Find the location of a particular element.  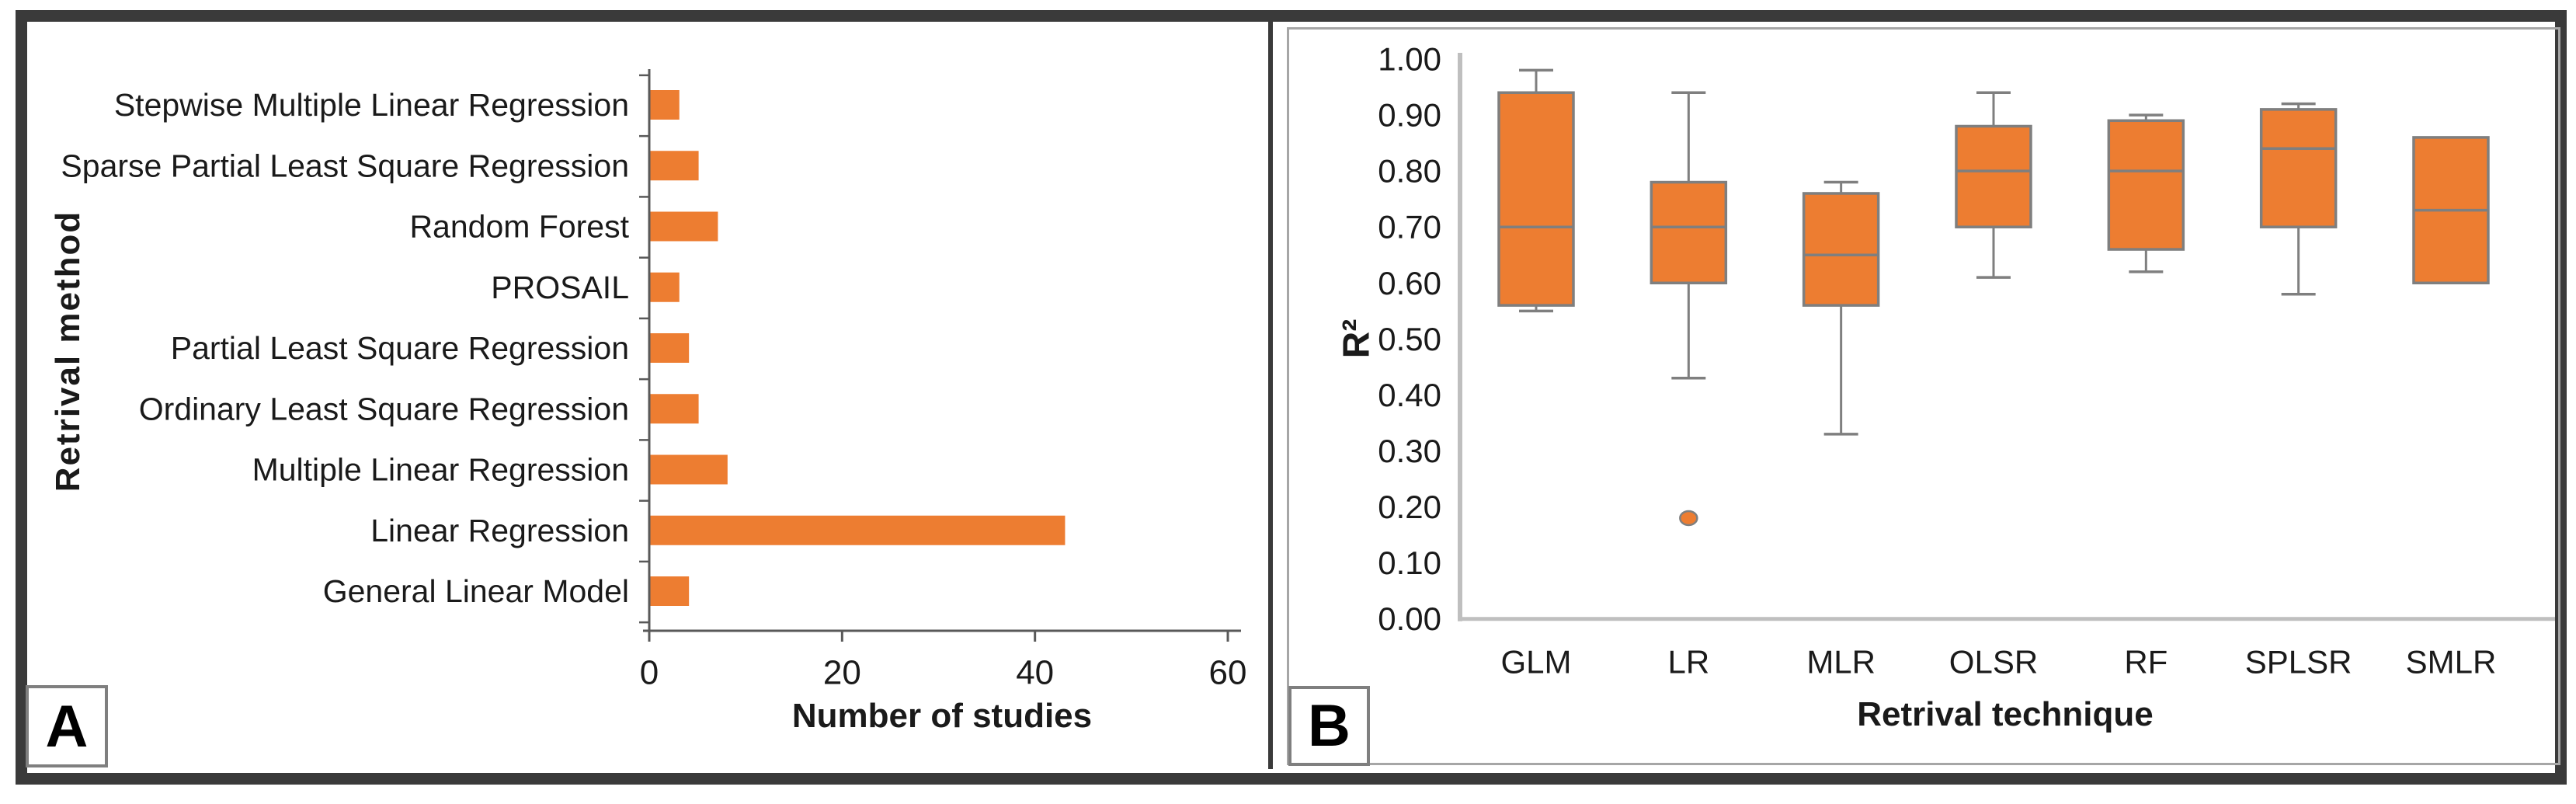

panel-a-x-tick-label: 40 is located at coordinates (1035, 673).